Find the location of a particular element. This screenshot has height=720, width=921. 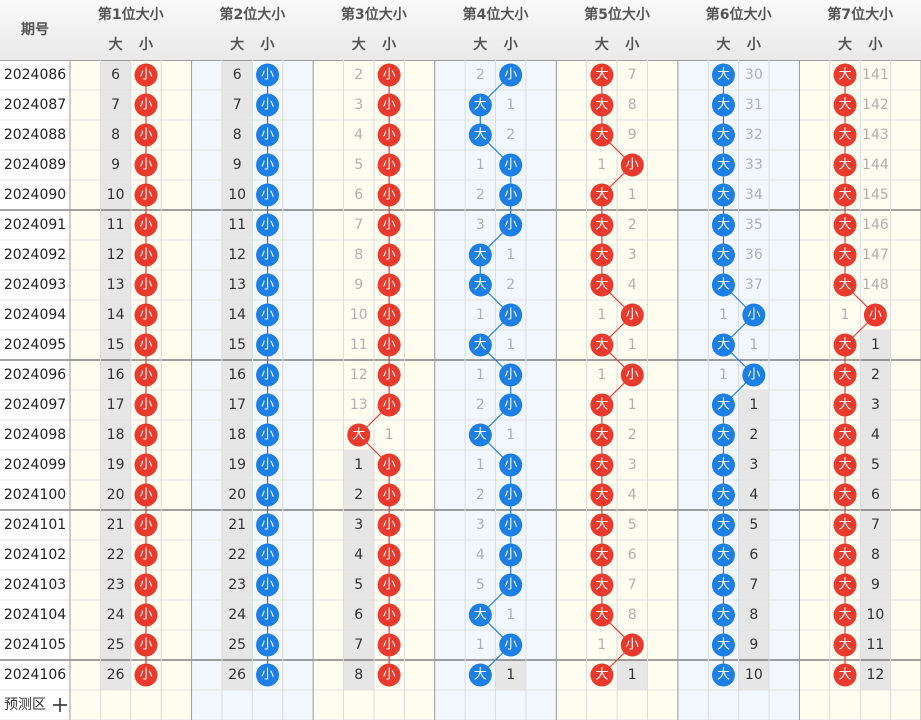

position-header: 第2位大小 is located at coordinates (252, 14).